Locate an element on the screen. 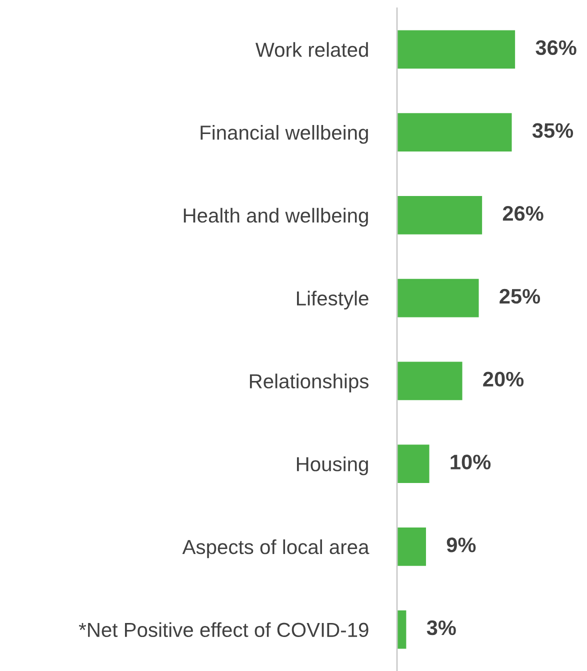 The image size is (587, 671). data-label: 20% is located at coordinates (503, 379).